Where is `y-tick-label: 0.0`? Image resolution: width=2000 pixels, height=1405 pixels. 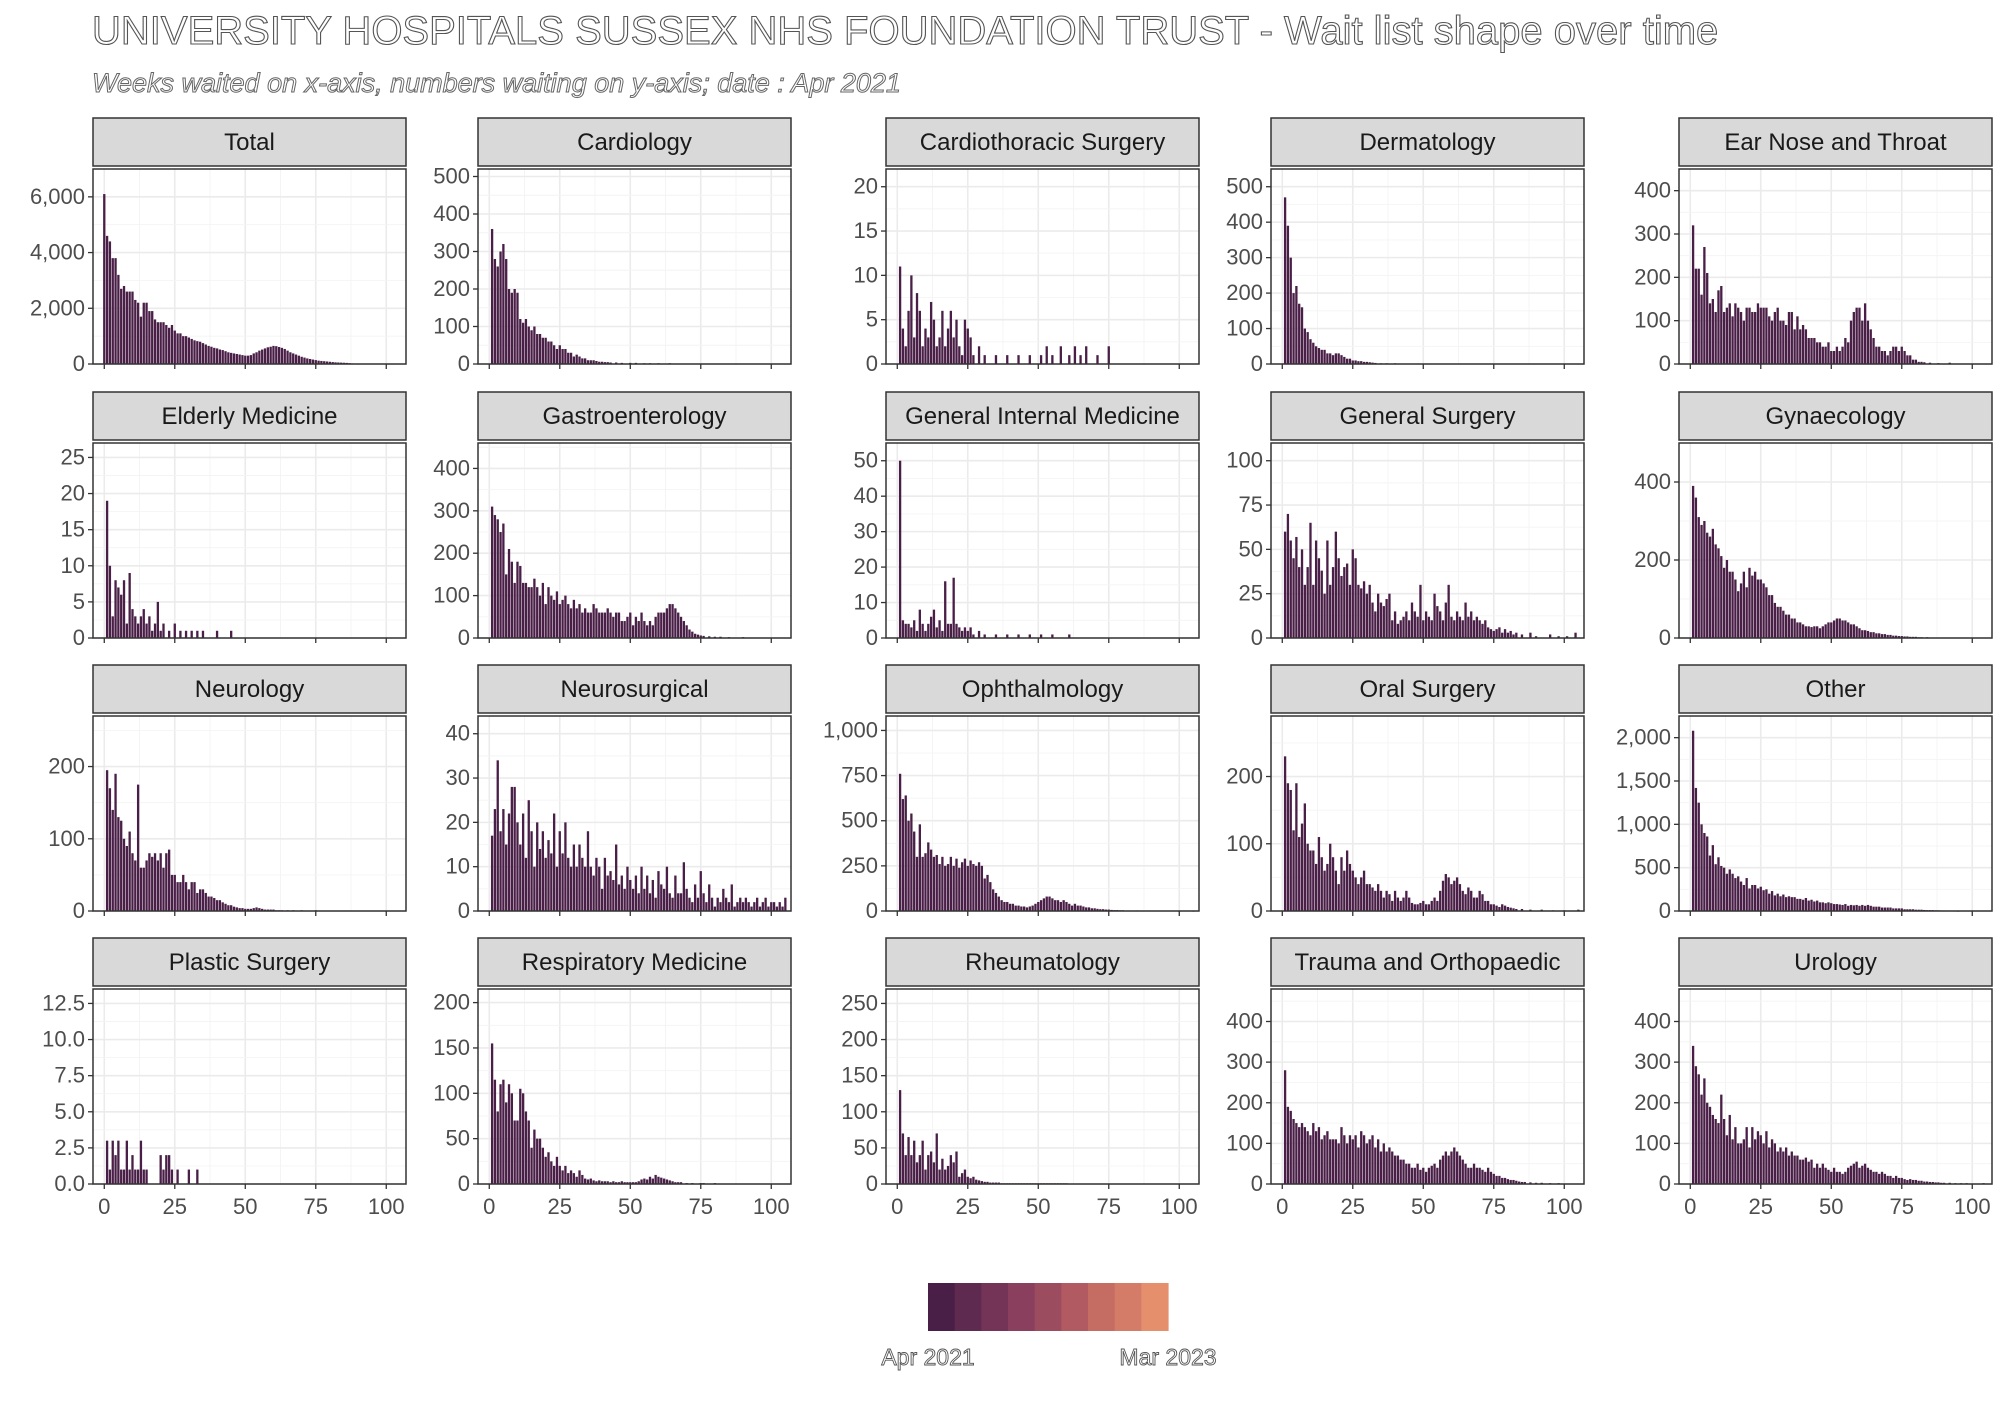
y-tick-label: 0.0 is located at coordinates (69, 1183).